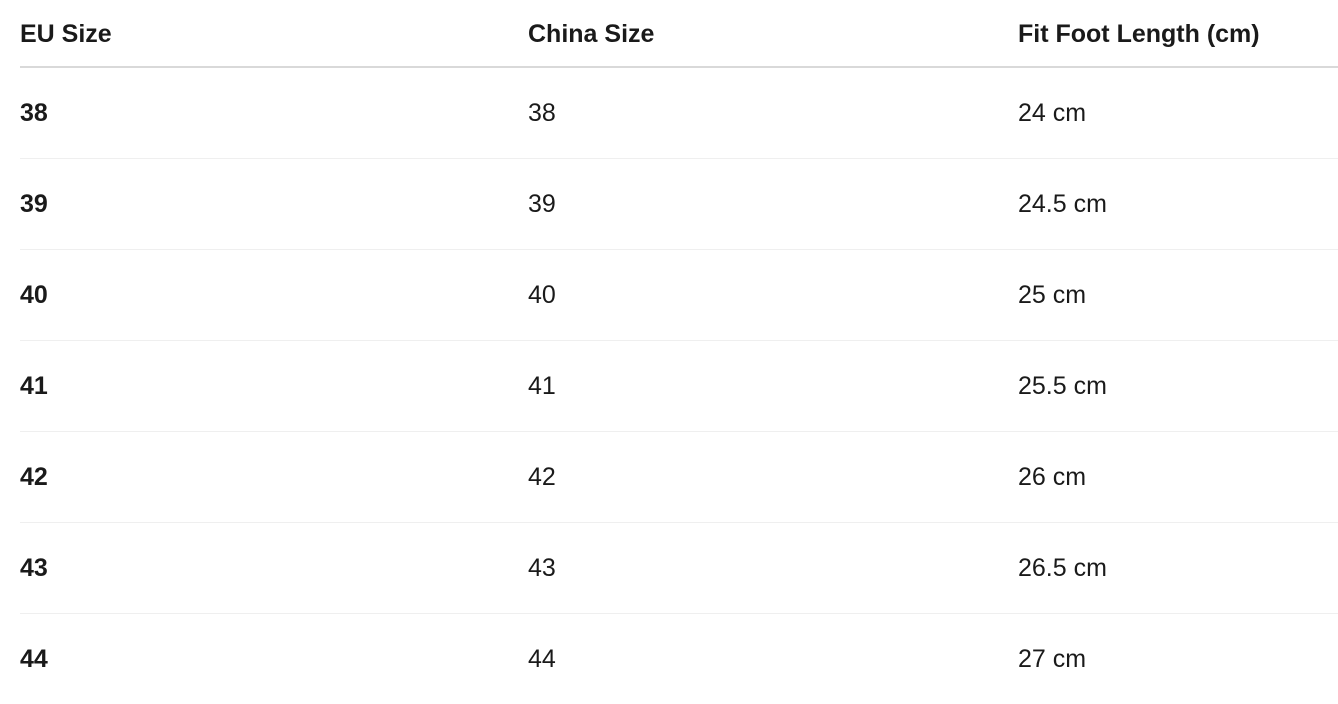 Image resolution: width=1338 pixels, height=704 pixels. Describe the element at coordinates (542, 567) in the screenshot. I see `china-size-cell: 43` at that location.